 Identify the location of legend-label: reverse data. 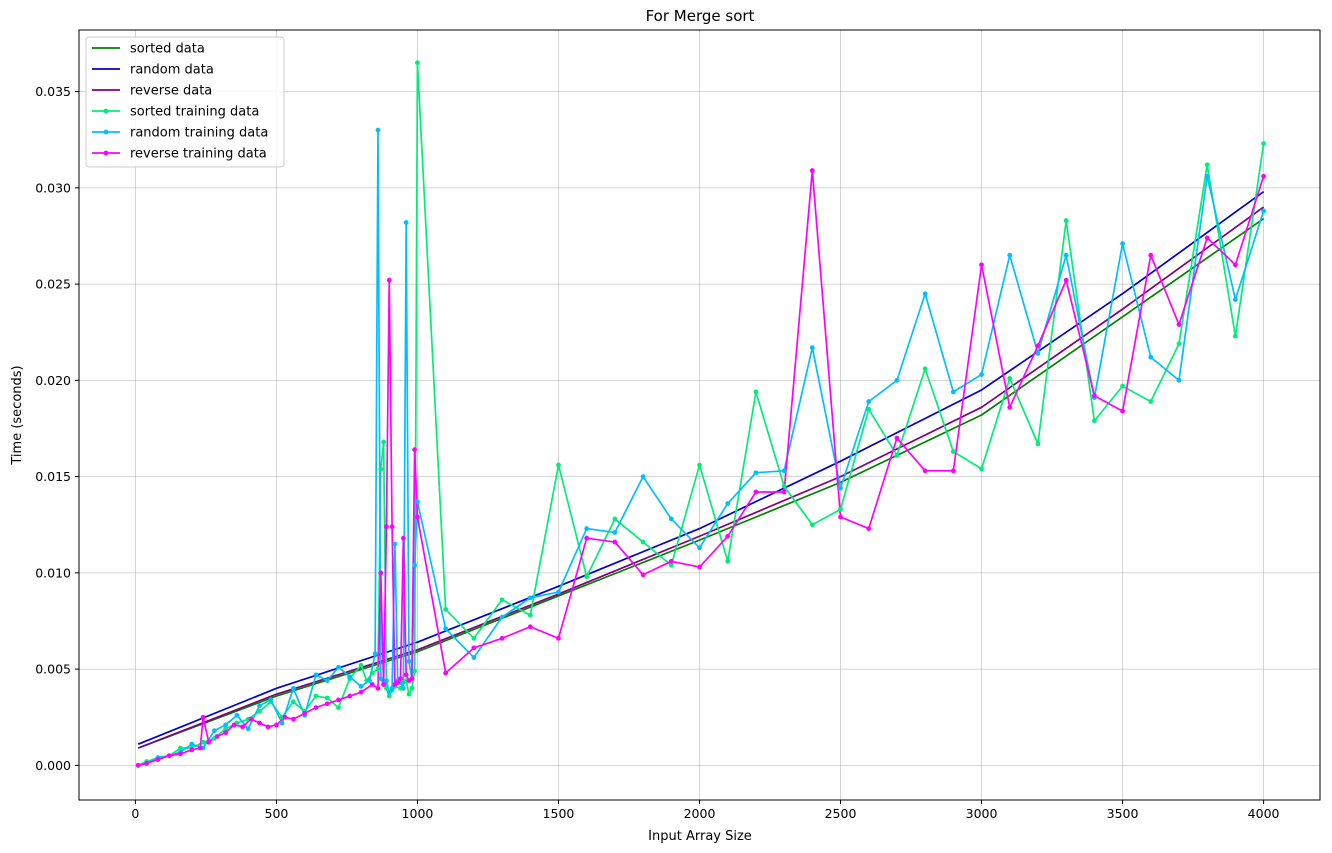
(171, 91).